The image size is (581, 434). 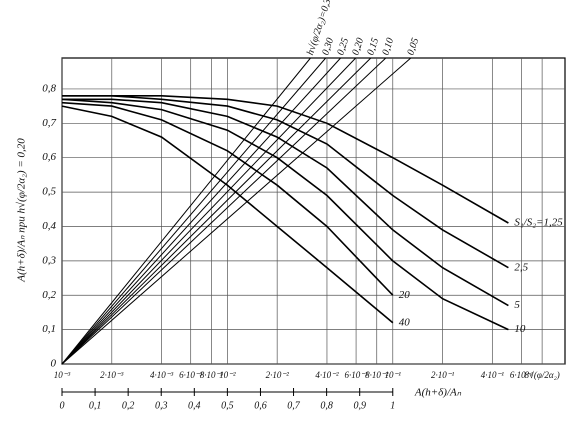 What do you see at coordinates (405, 322) in the screenshot?
I see `curve-label: 40` at bounding box center [405, 322].